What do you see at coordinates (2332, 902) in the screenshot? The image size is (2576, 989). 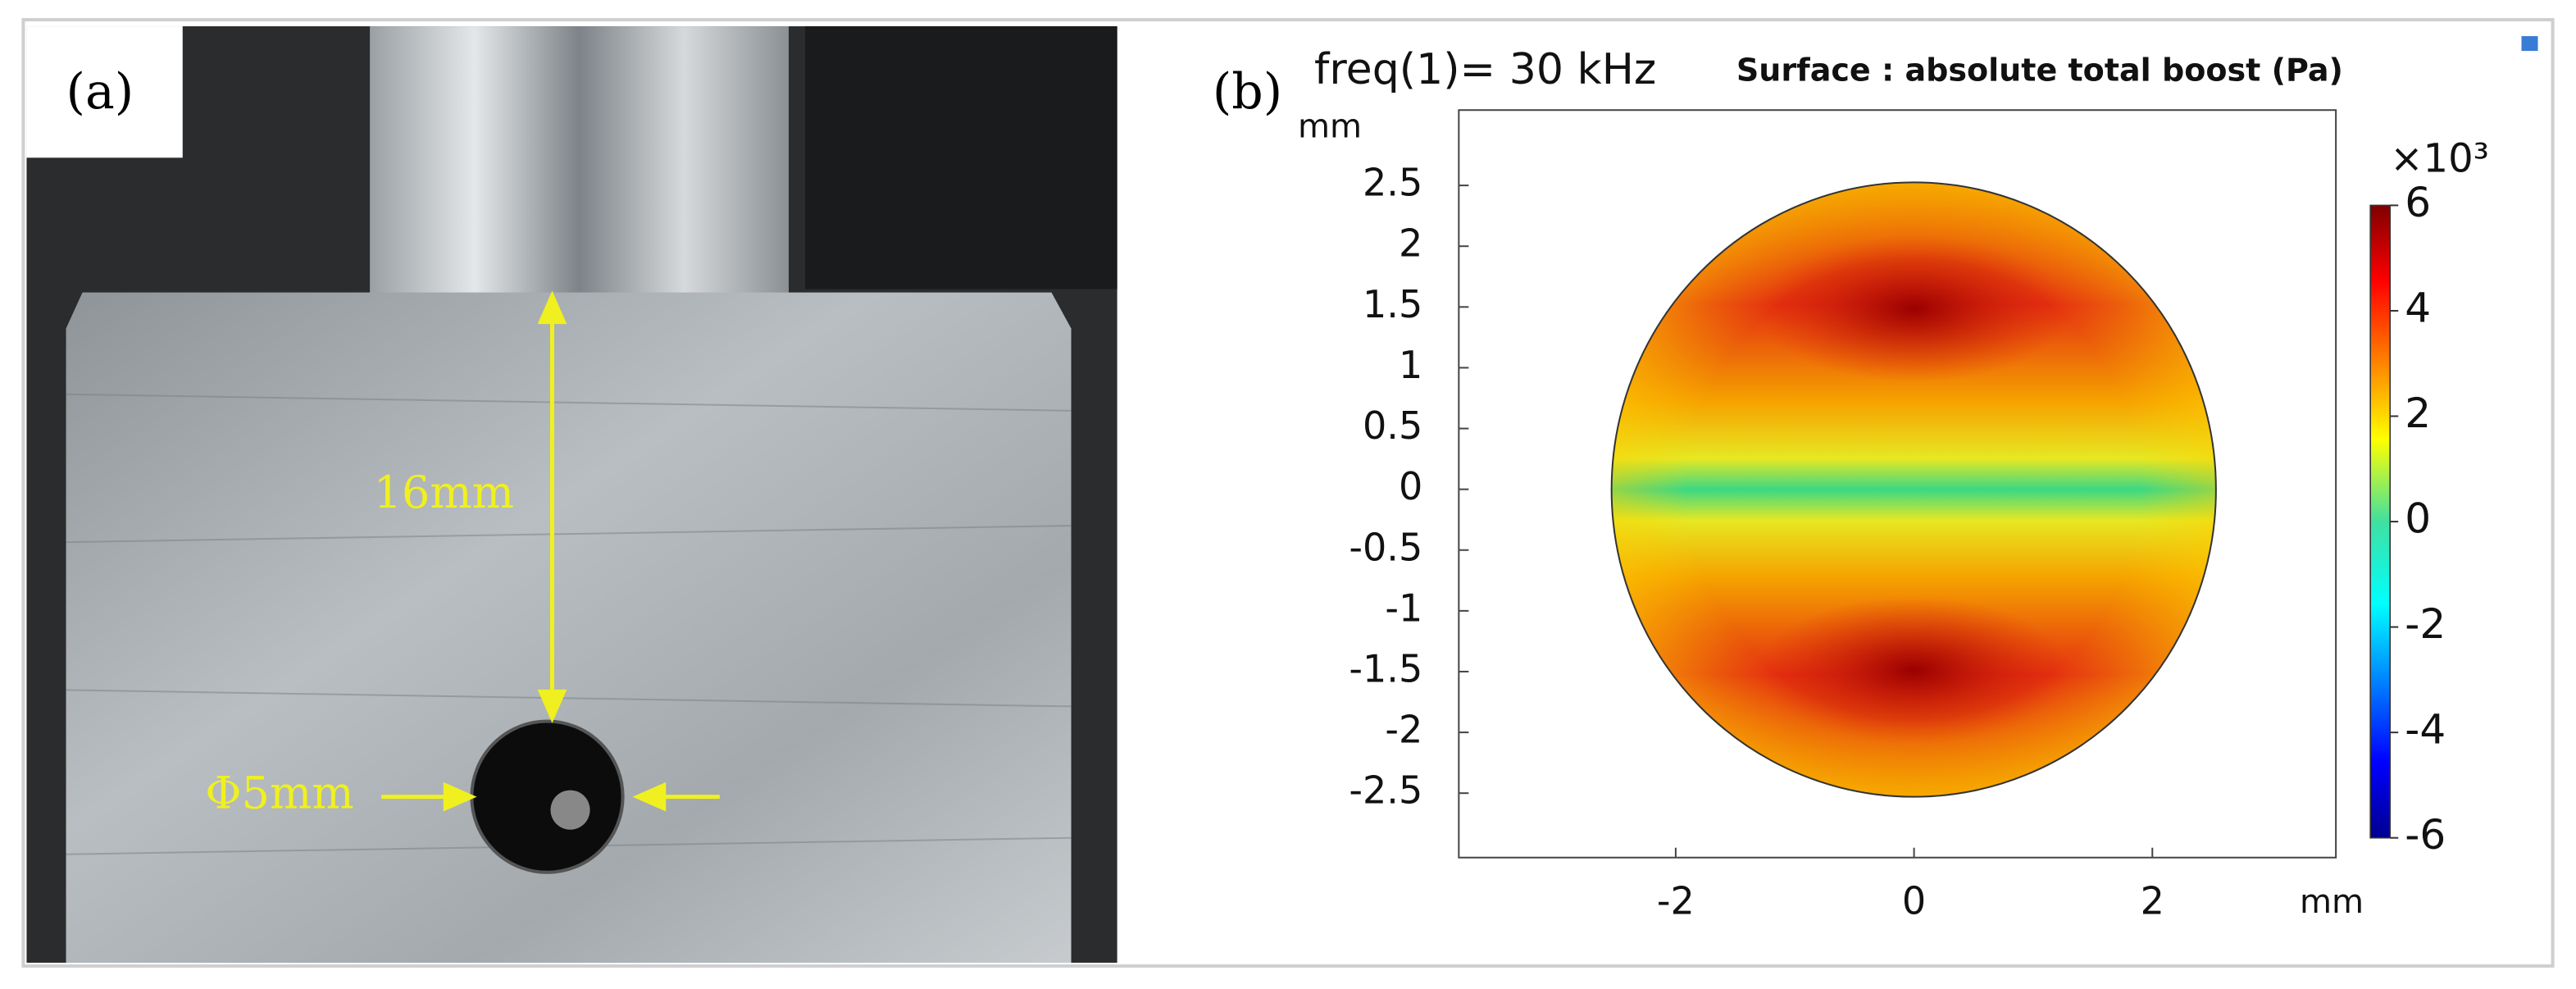 I see `x-axis-label: mm` at bounding box center [2332, 902].